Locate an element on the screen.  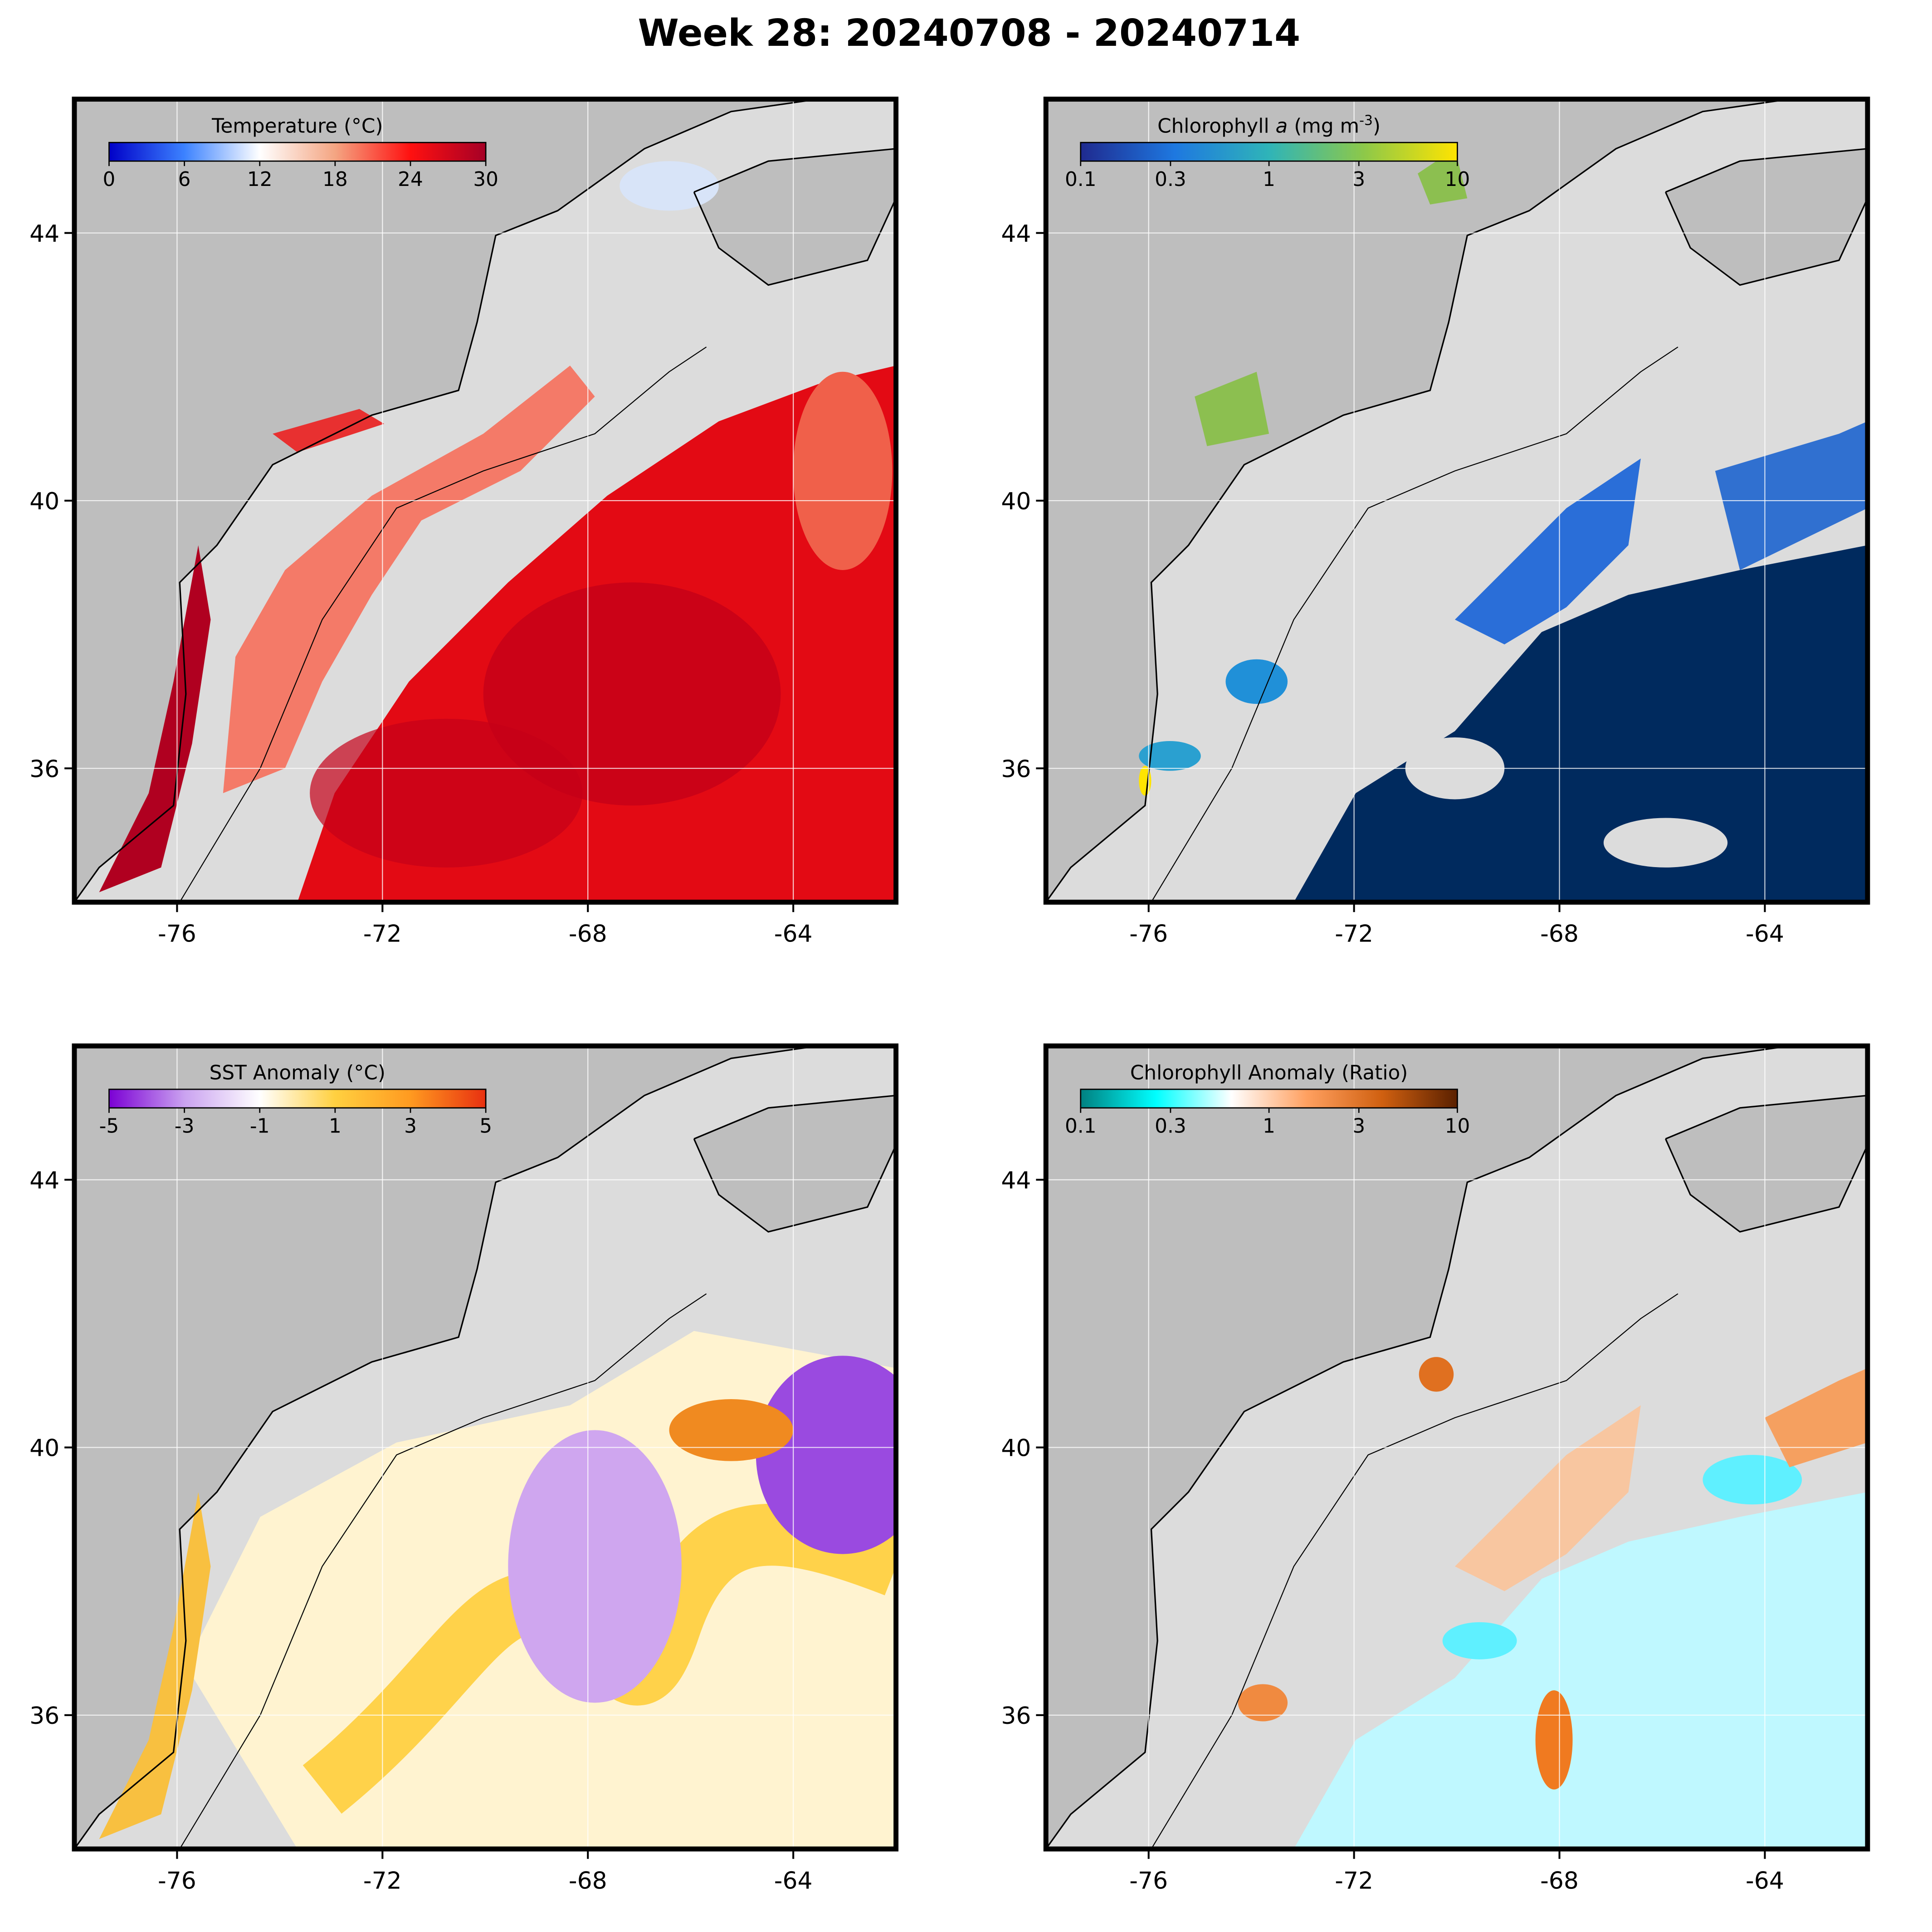
colorbar-label: Chlorophyll a (mg m-3) is located at coordinates (1269, 125).